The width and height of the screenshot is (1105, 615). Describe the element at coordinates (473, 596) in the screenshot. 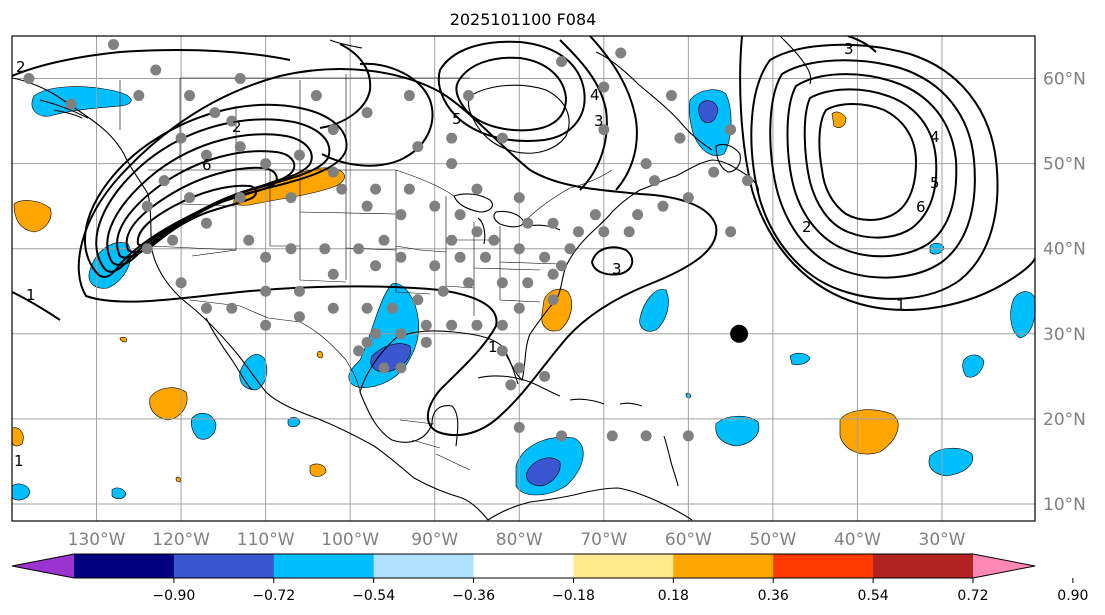

I see `colorbar-tick-label: −0.36` at that location.